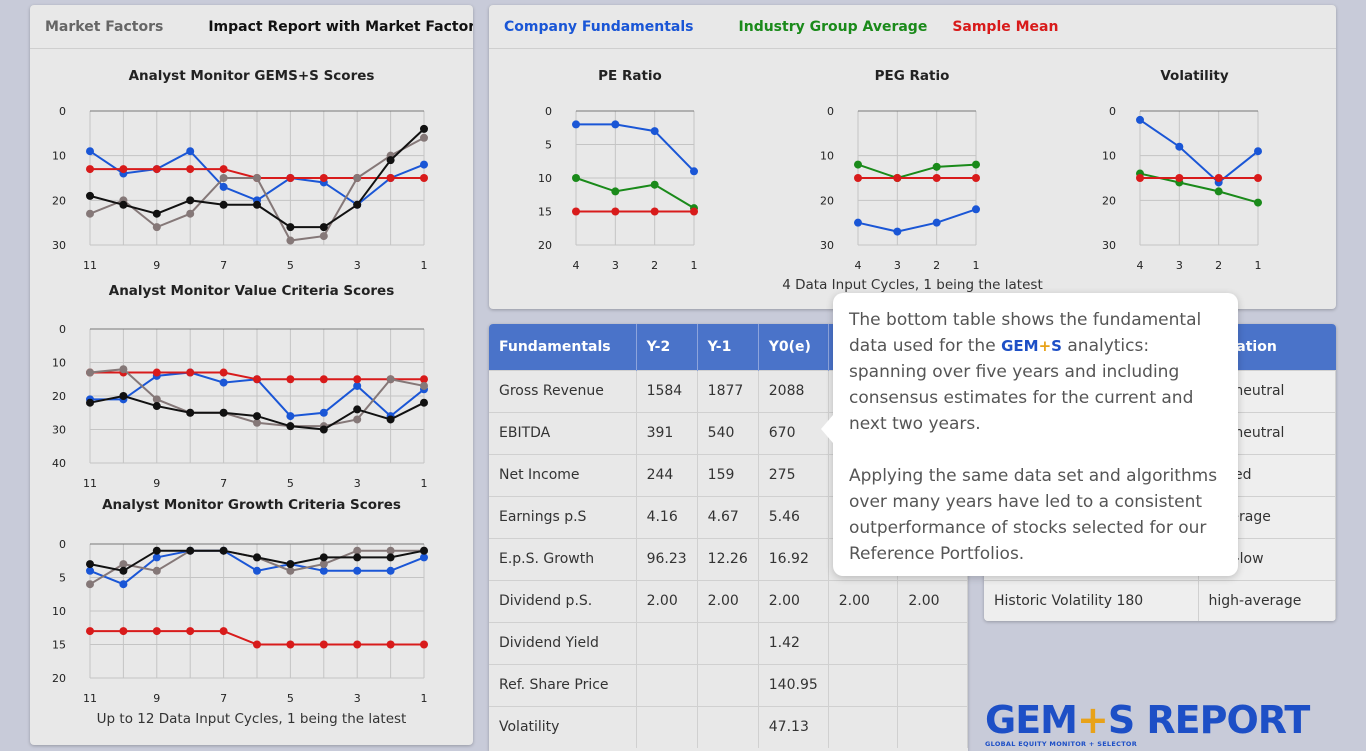  Describe the element at coordinates (545, 212) in the screenshot. I see `y-tick-label: 15` at that location.